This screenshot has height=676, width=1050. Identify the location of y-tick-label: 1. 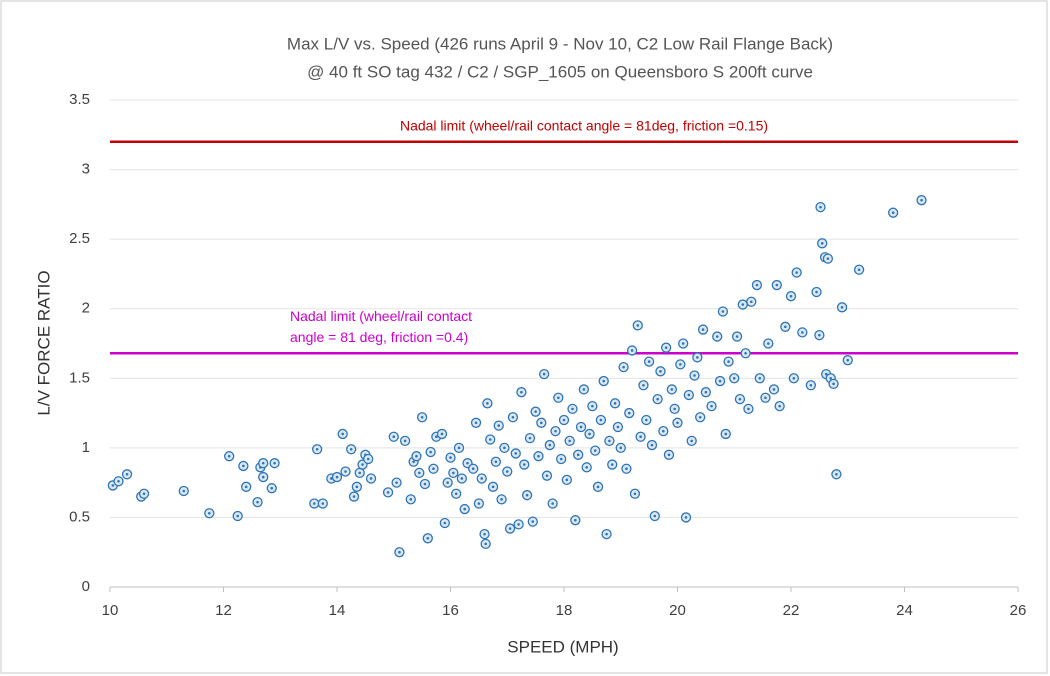
(86, 447).